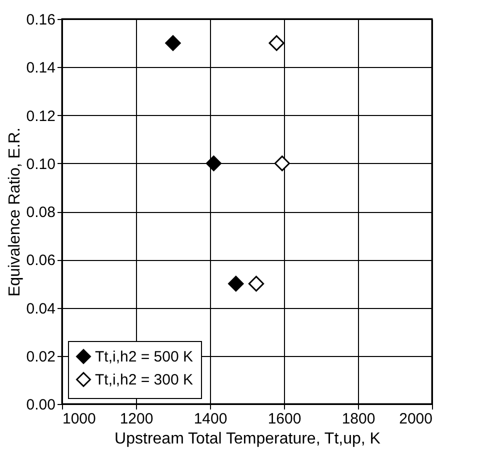 The image size is (500, 469). What do you see at coordinates (247, 439) in the screenshot?
I see `x-axis-title: Upstream Total Temperature, Tt,up, K` at bounding box center [247, 439].